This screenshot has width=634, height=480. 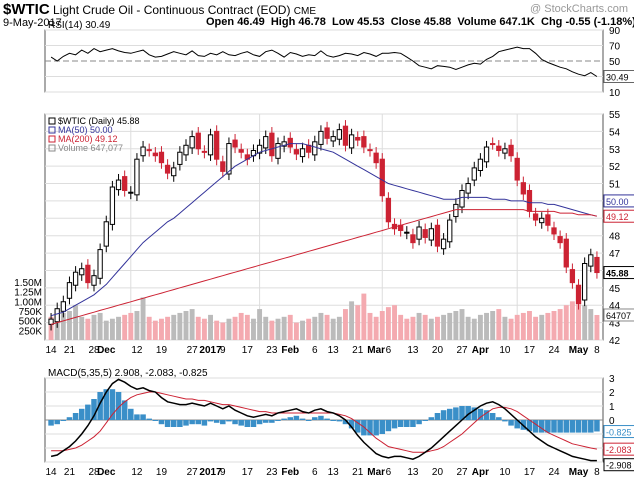 What do you see at coordinates (358, 350) in the screenshot?
I see `price-x-label: 21` at bounding box center [358, 350].